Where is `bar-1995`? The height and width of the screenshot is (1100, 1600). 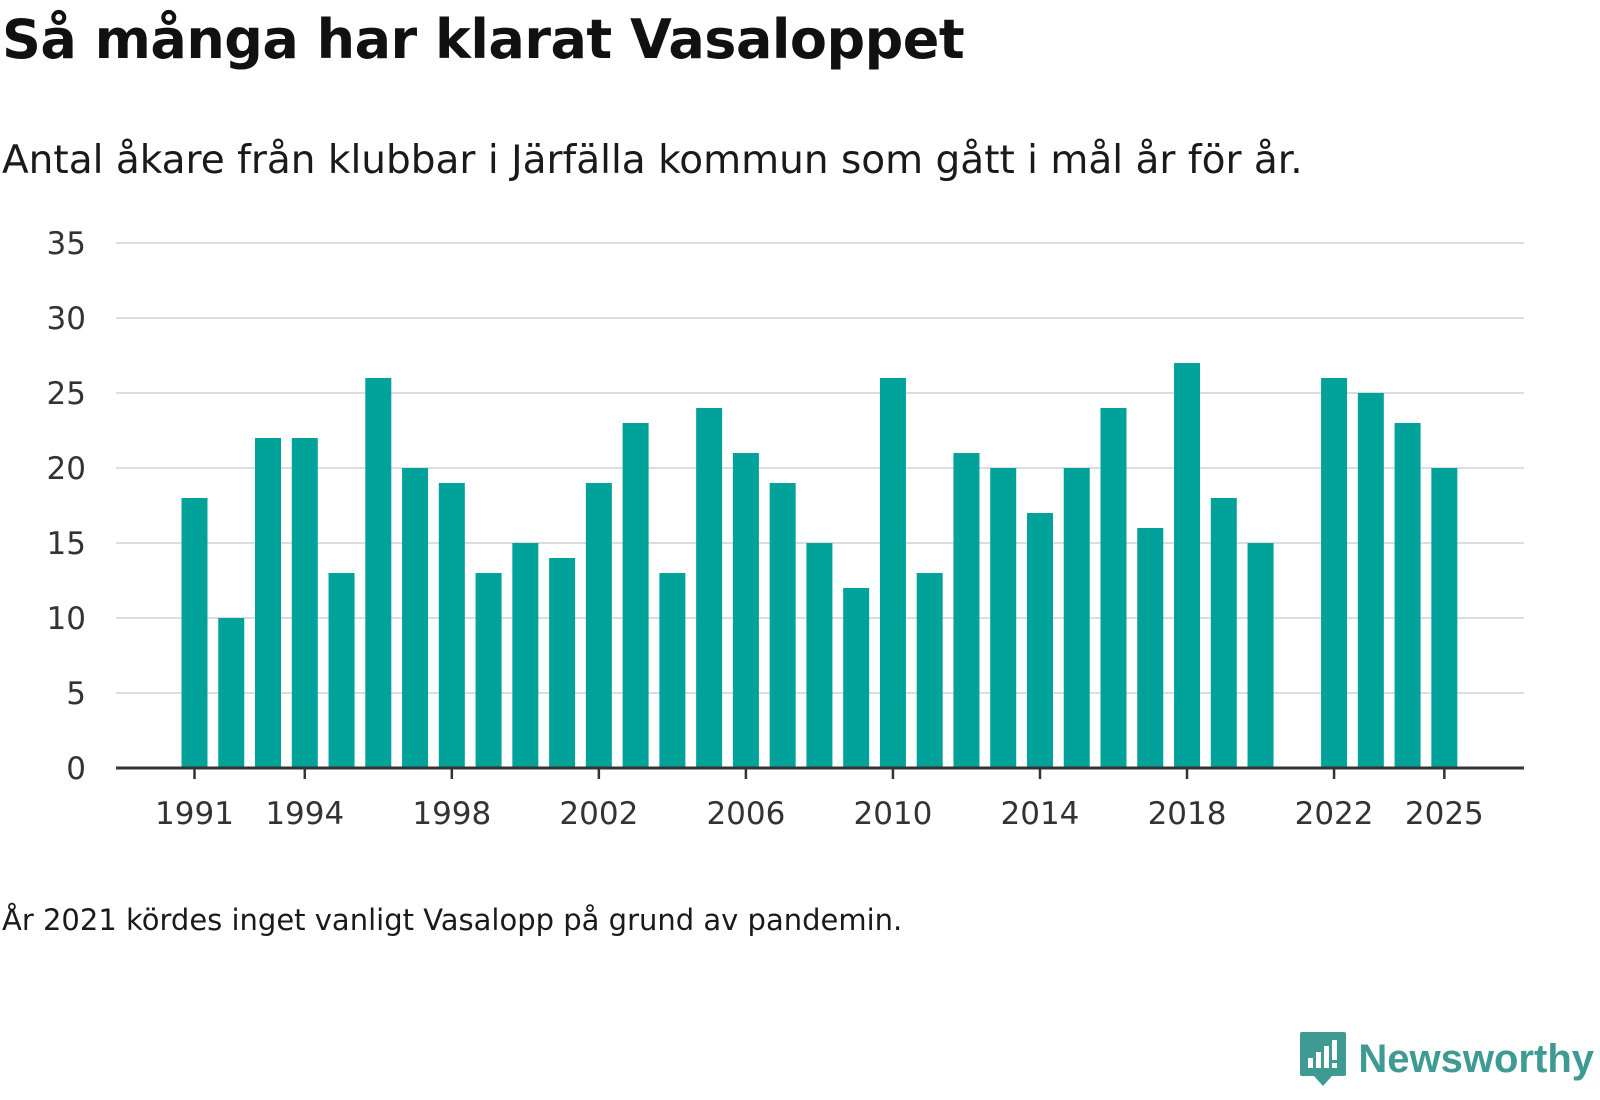
bar-1995 is located at coordinates (341, 670).